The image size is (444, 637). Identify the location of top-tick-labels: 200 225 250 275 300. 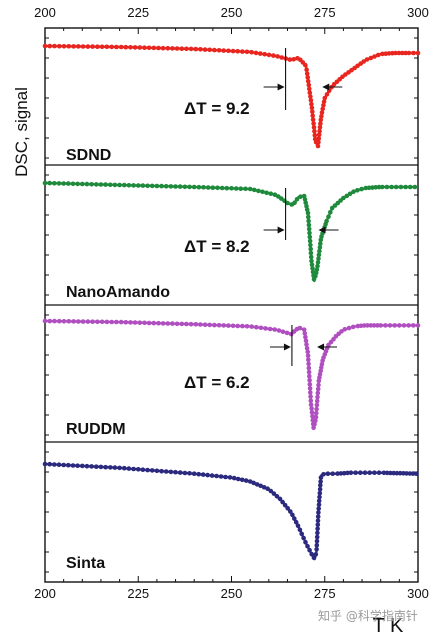
(231, 19).